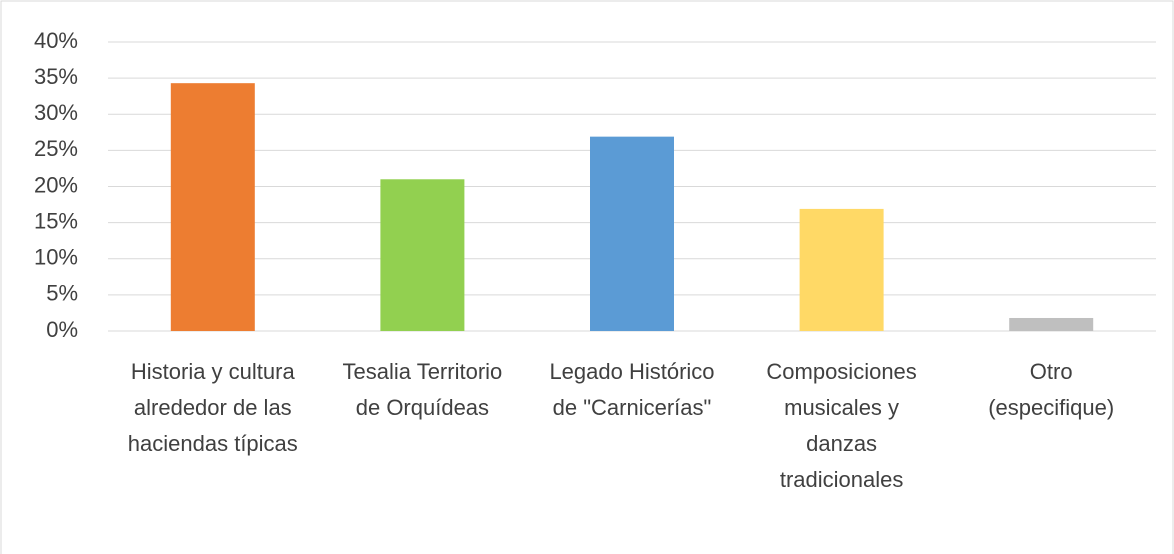 The width and height of the screenshot is (1174, 554). I want to click on y-tick-label: 30%, so click(56, 112).